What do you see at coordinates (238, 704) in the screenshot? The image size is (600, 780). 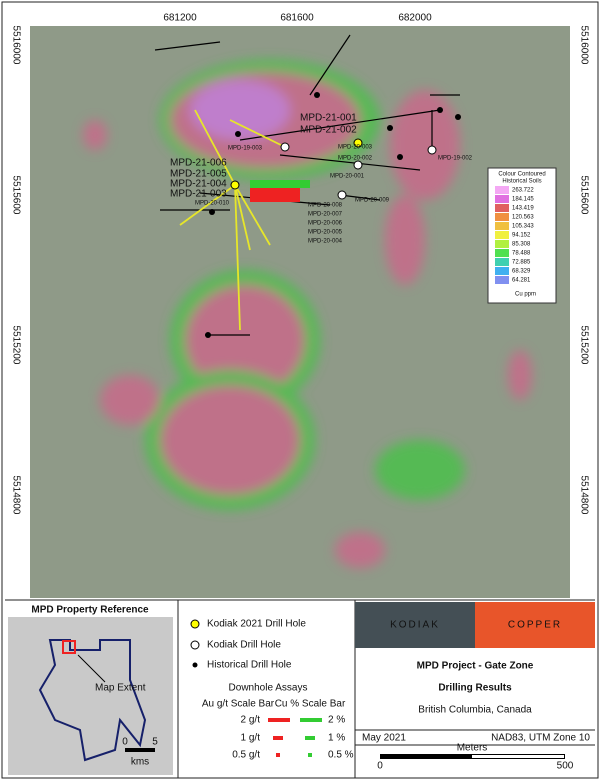 I see `au-header: Au g/t Scale Bar` at bounding box center [238, 704].